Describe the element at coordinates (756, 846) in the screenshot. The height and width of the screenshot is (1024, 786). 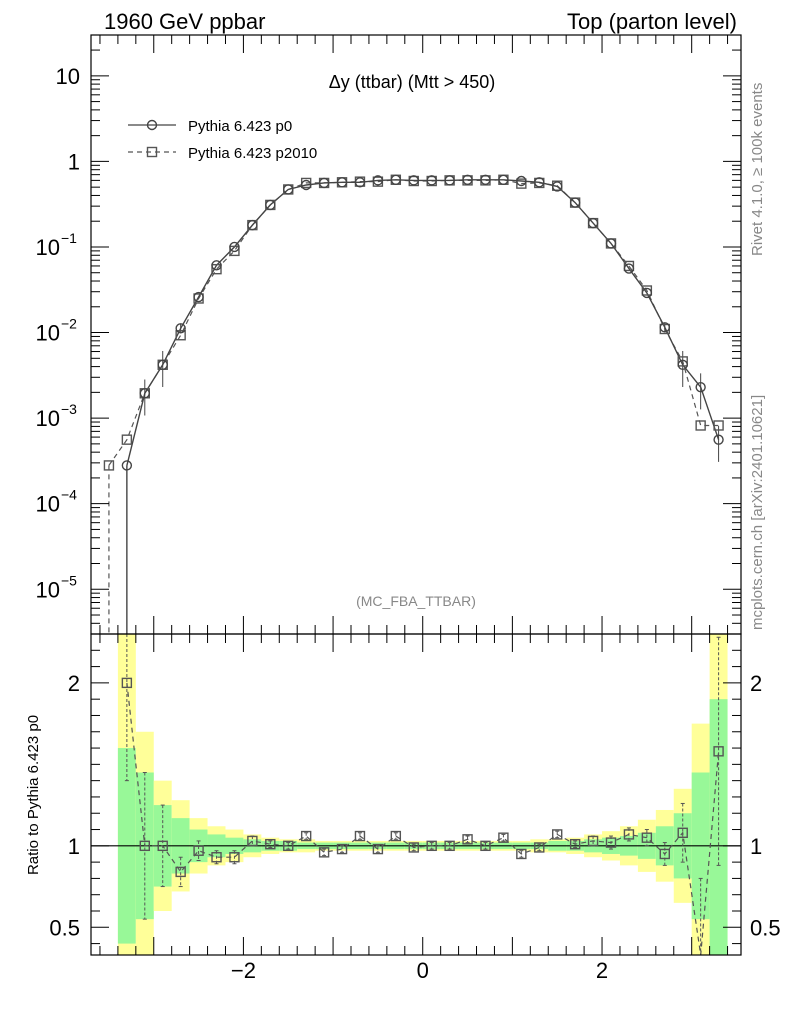
I see `ratio-ytick-label-right-1: 1` at that location.